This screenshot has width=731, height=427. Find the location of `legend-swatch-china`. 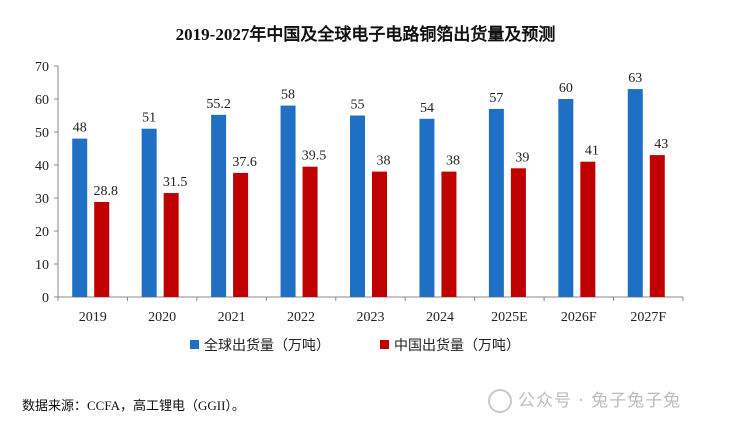

legend-swatch-china is located at coordinates (384, 344).